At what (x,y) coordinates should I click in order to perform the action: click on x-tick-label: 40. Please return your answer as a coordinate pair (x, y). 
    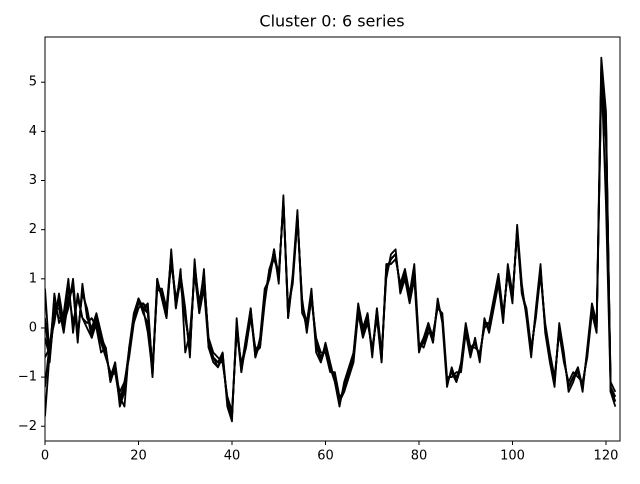
    Looking at the image, I should click on (232, 456).